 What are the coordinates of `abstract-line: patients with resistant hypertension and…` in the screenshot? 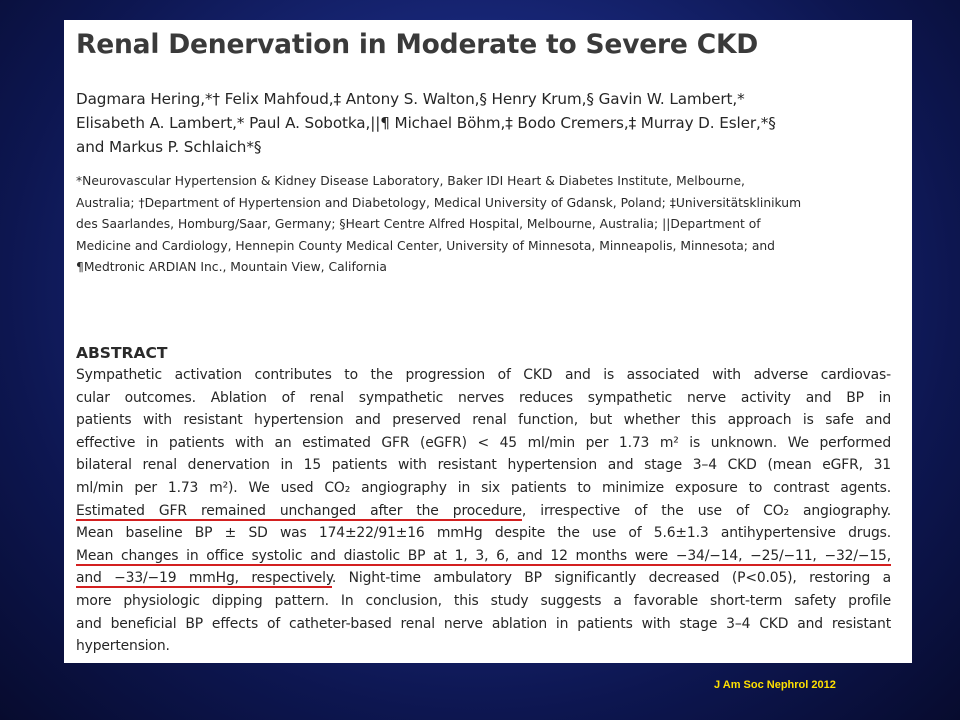 It's located at (483, 420).